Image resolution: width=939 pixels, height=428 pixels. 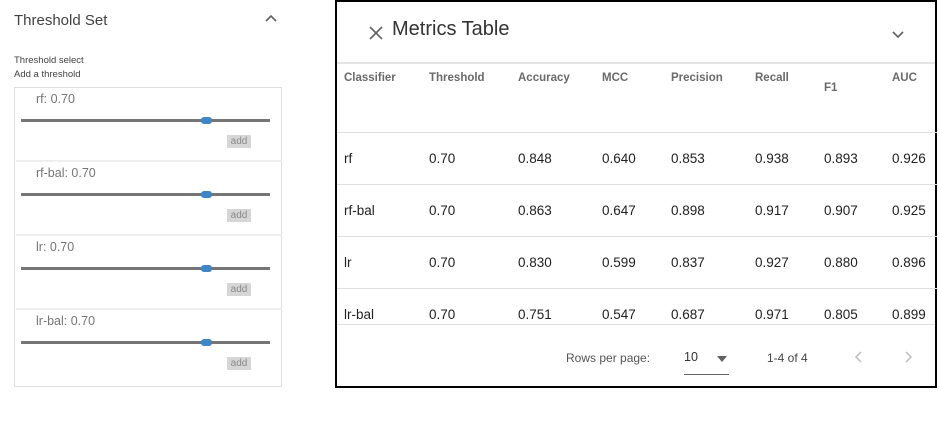 I want to click on table-cell: 0.640, so click(x=636, y=158).